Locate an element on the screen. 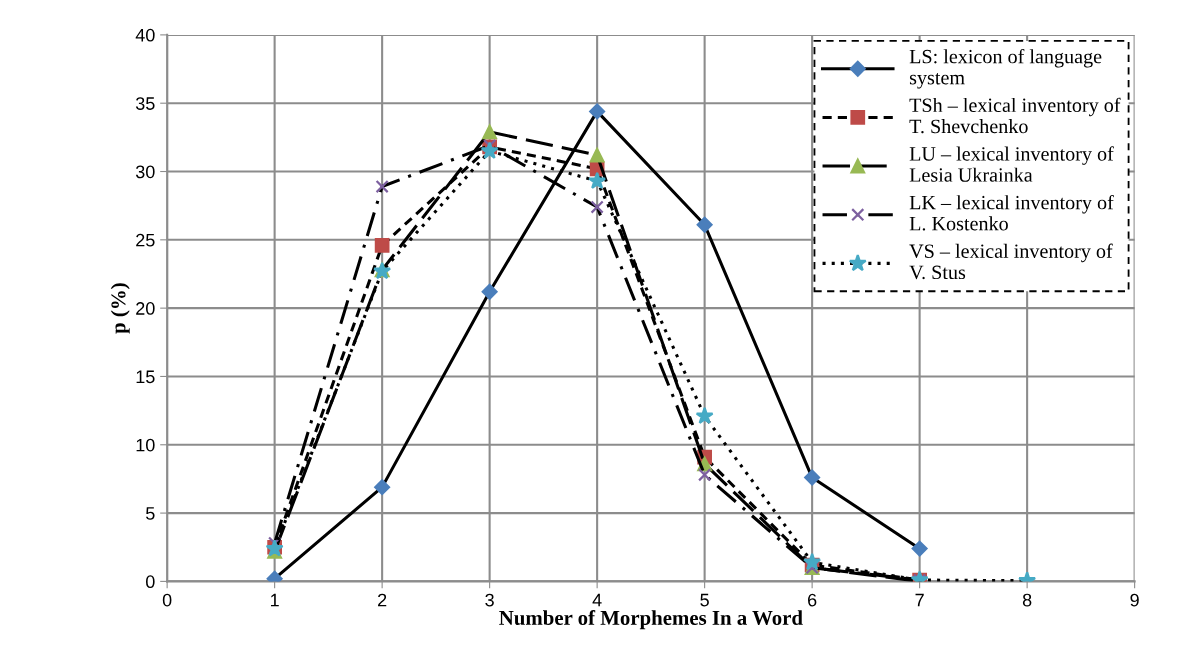 The width and height of the screenshot is (1177, 646). legend-label: LU – lexical inventory of Lesia Ukrainka is located at coordinates (1011, 164).